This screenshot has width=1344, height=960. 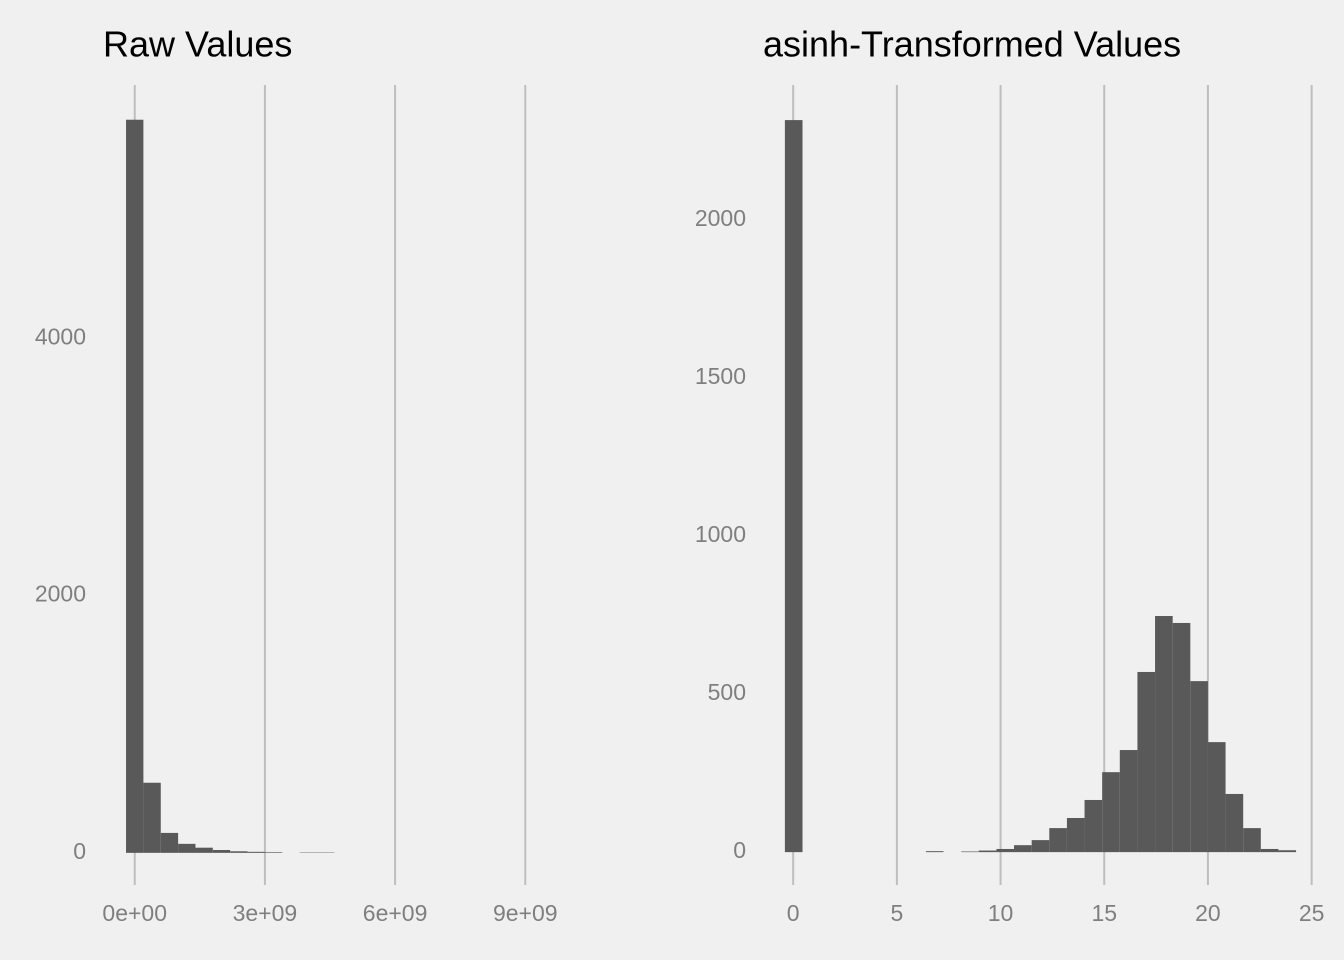 I want to click on x-tick-label: 10, so click(x=1001, y=913).